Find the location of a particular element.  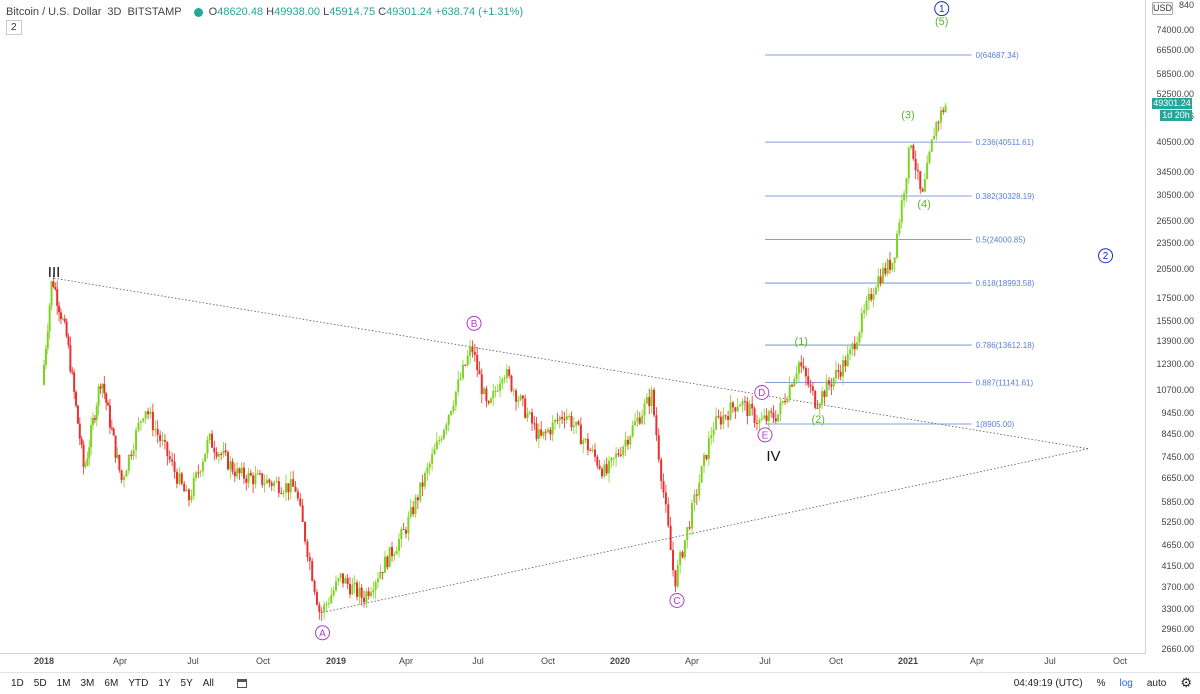

range-button-6m: 6M is located at coordinates (111, 683).